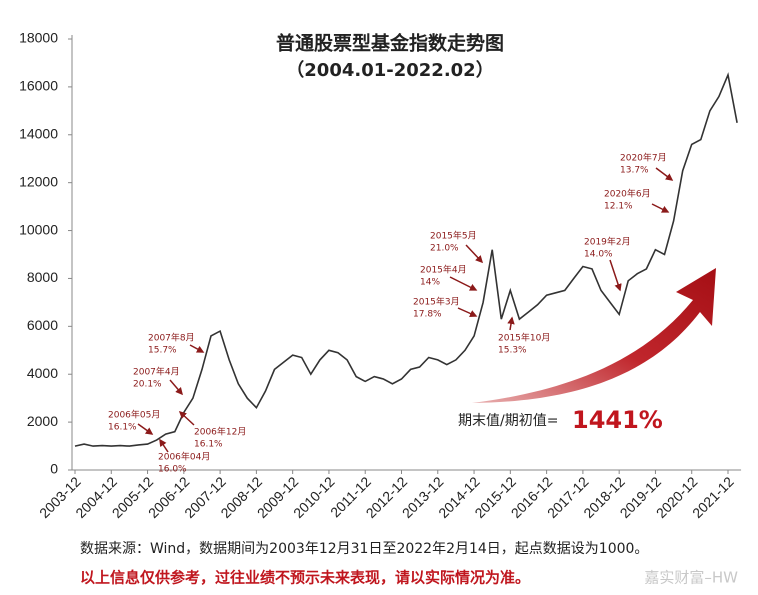 This screenshot has height=595, width=758. Describe the element at coordinates (42, 421) in the screenshot. I see `y-tick-label: 2000` at that location.